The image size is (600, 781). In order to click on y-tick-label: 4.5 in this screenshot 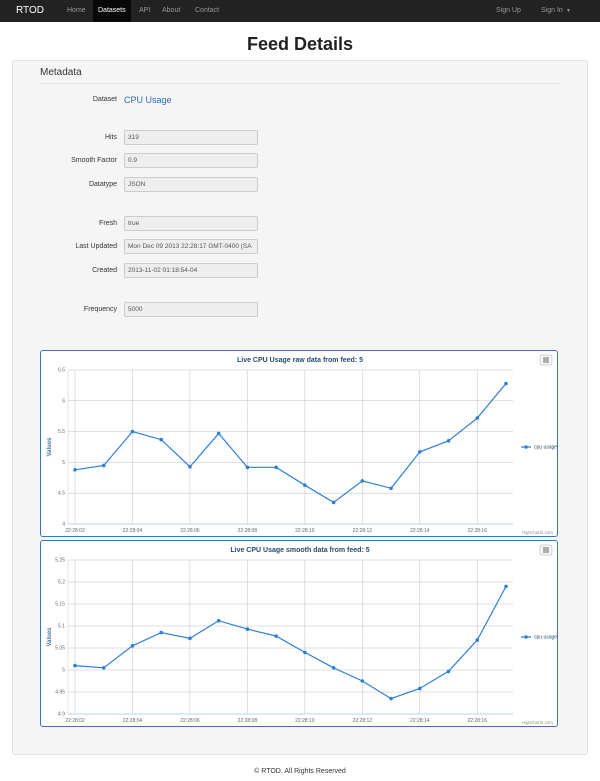, I will do `click(61, 494)`.